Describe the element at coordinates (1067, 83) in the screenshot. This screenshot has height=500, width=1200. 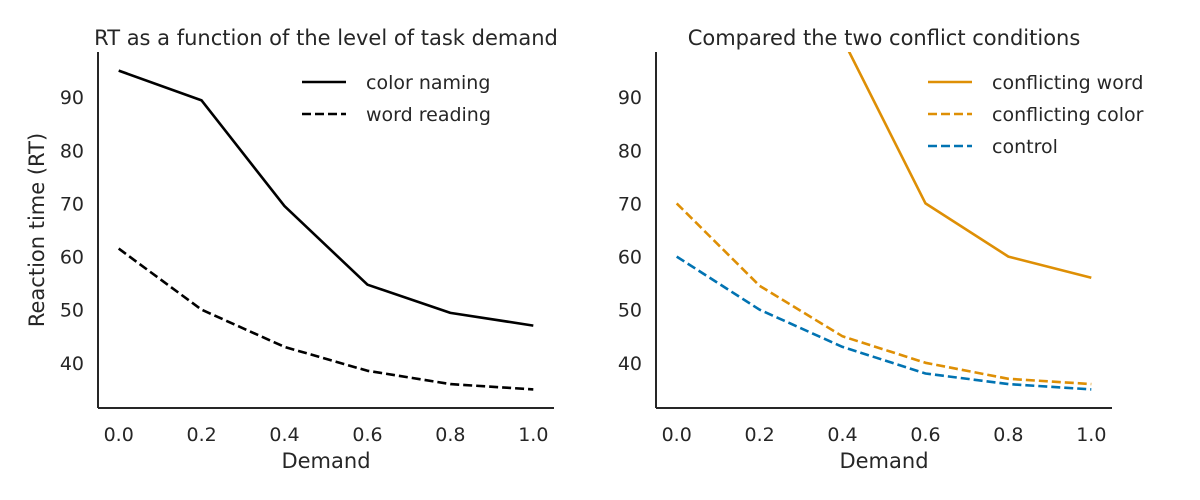
I see `legend-label-conflicting-word: conflicting word` at that location.